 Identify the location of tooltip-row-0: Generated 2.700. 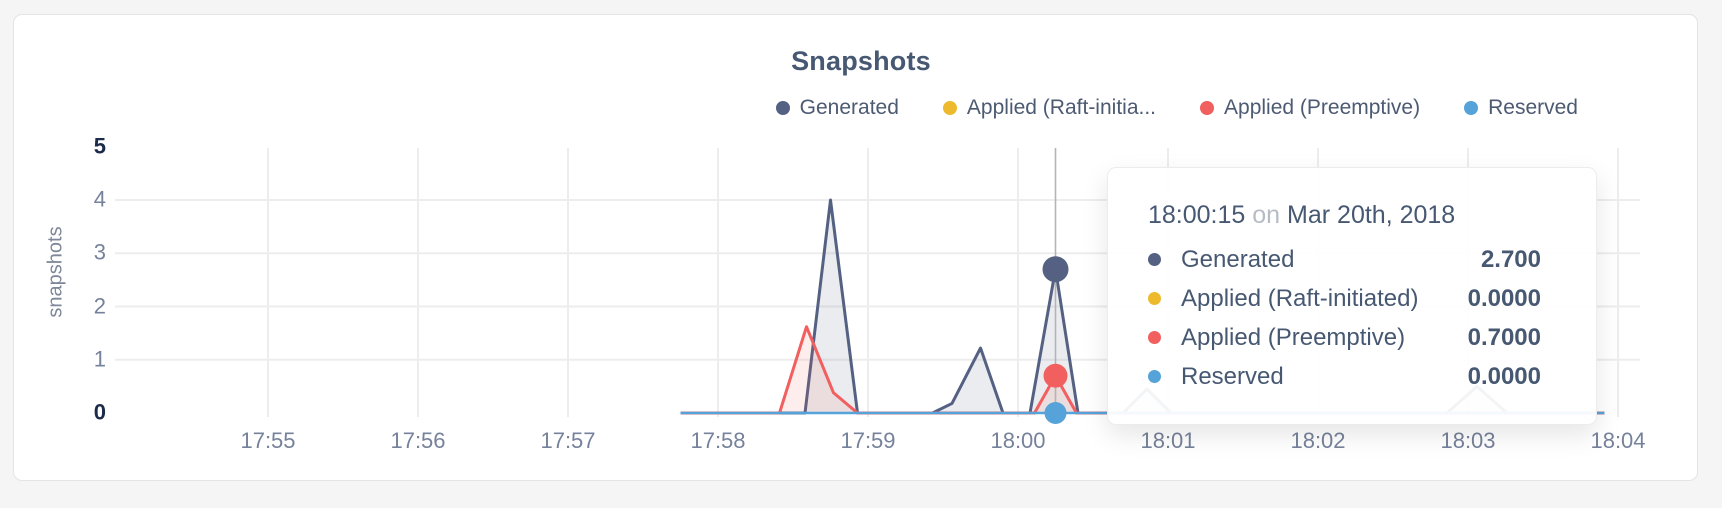
(1344, 259).